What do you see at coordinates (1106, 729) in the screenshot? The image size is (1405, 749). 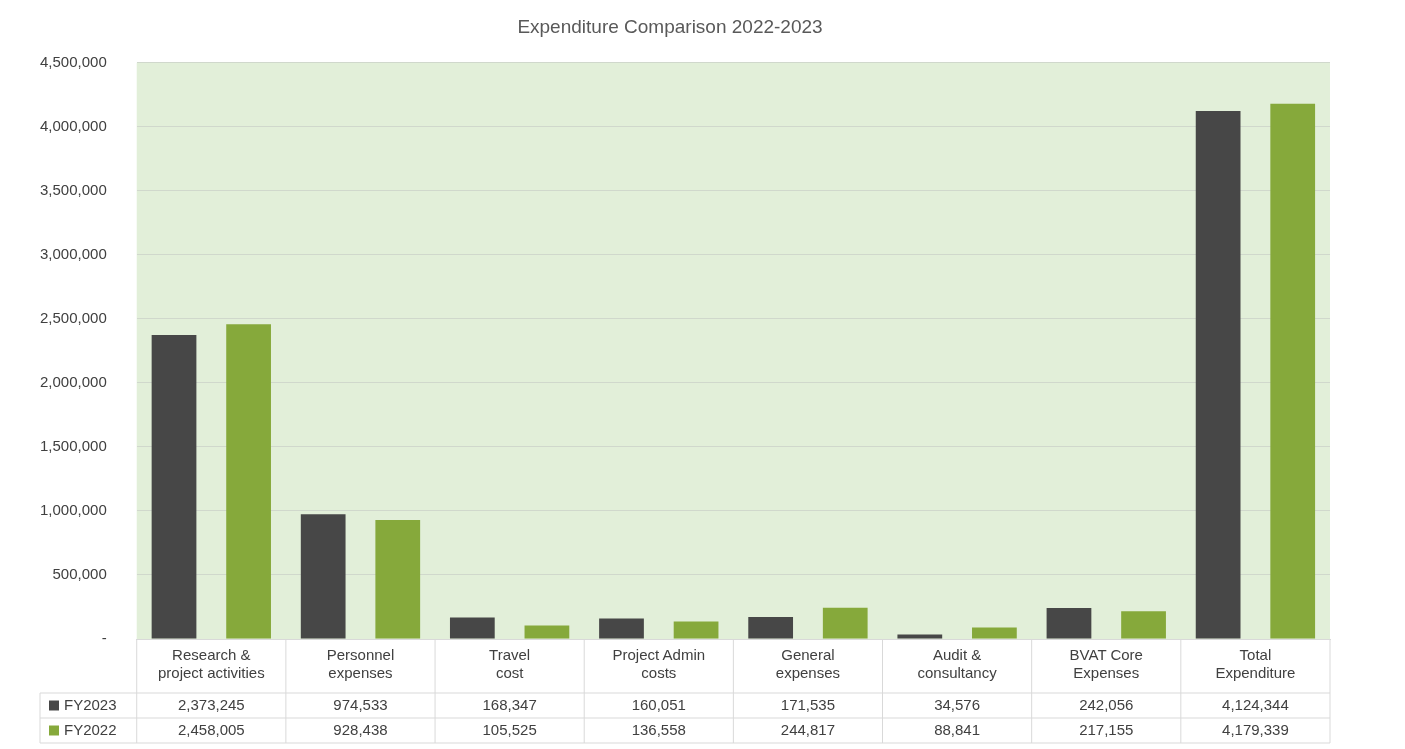 I see `data-label: 217,155` at bounding box center [1106, 729].